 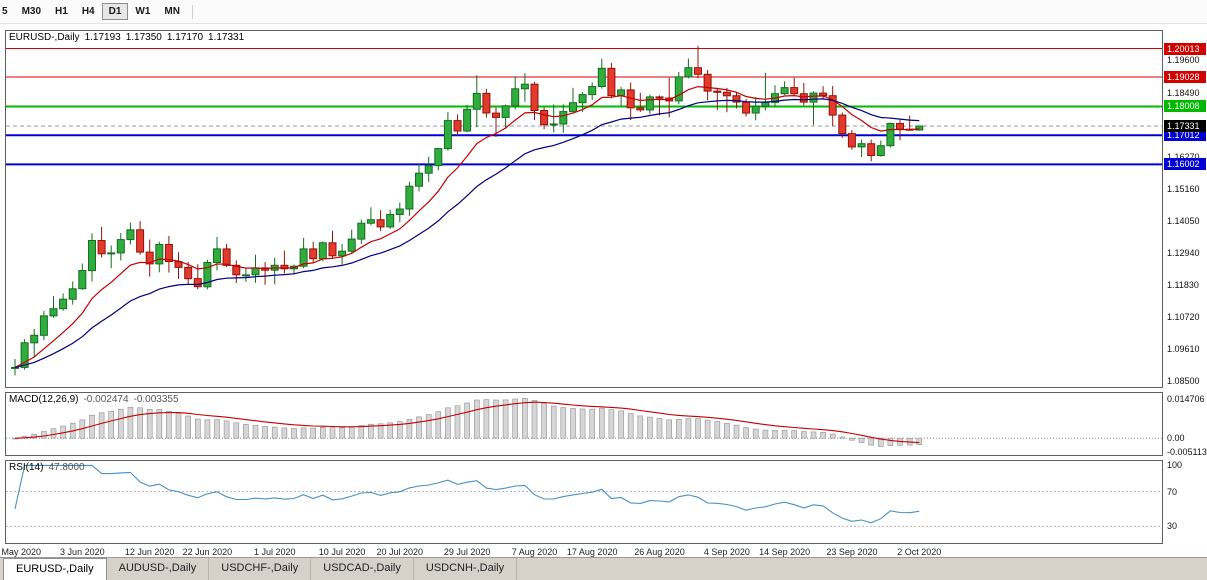 I want to click on rsi-axis-tick: 30, so click(x=1172, y=526).